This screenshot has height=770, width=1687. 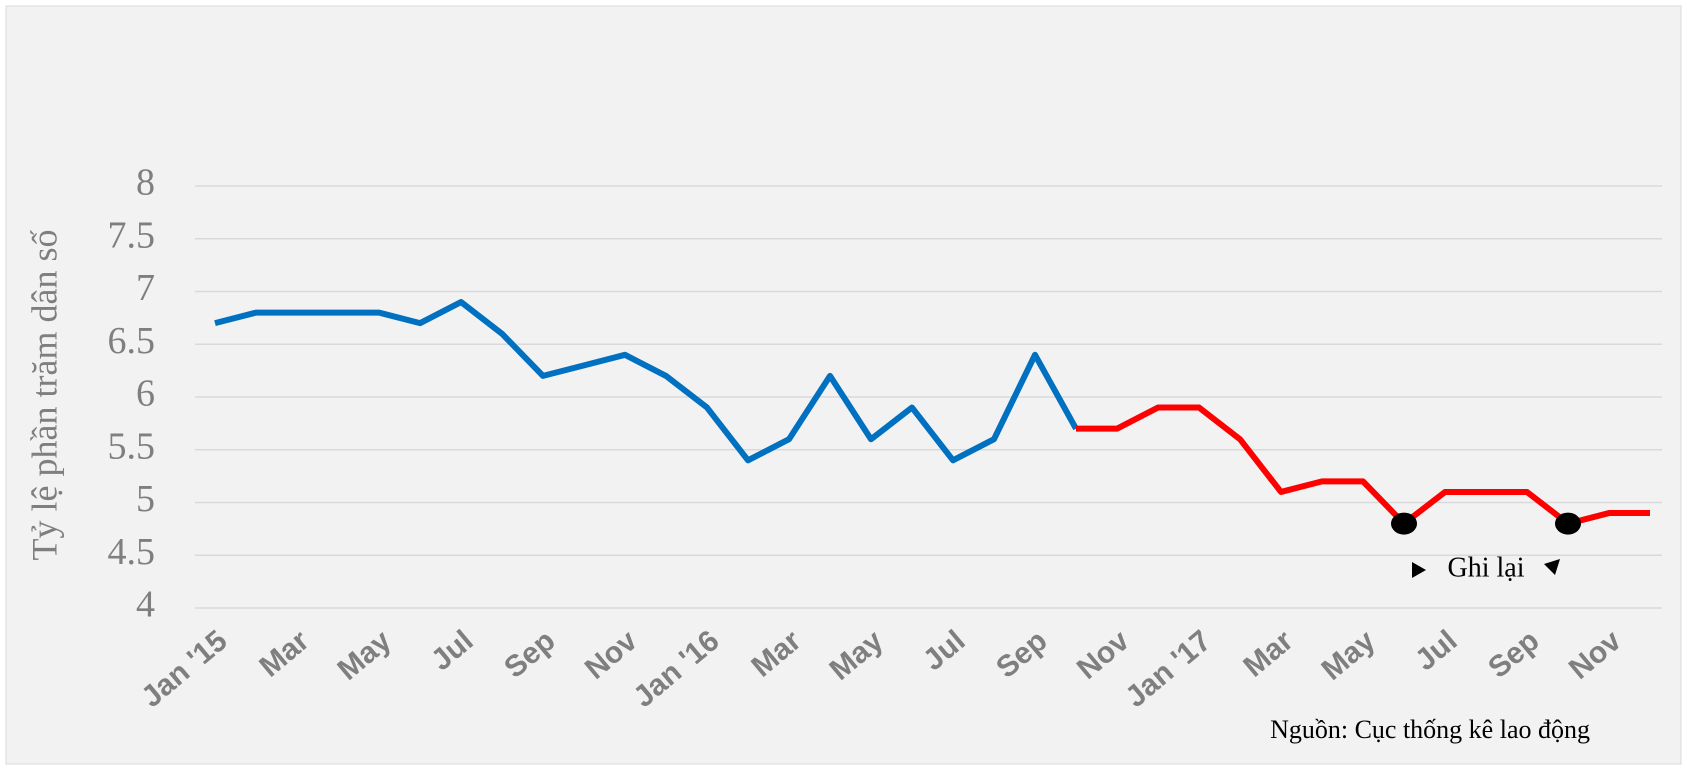 What do you see at coordinates (132, 446) in the screenshot?
I see `y-tick-label: 5.5` at bounding box center [132, 446].